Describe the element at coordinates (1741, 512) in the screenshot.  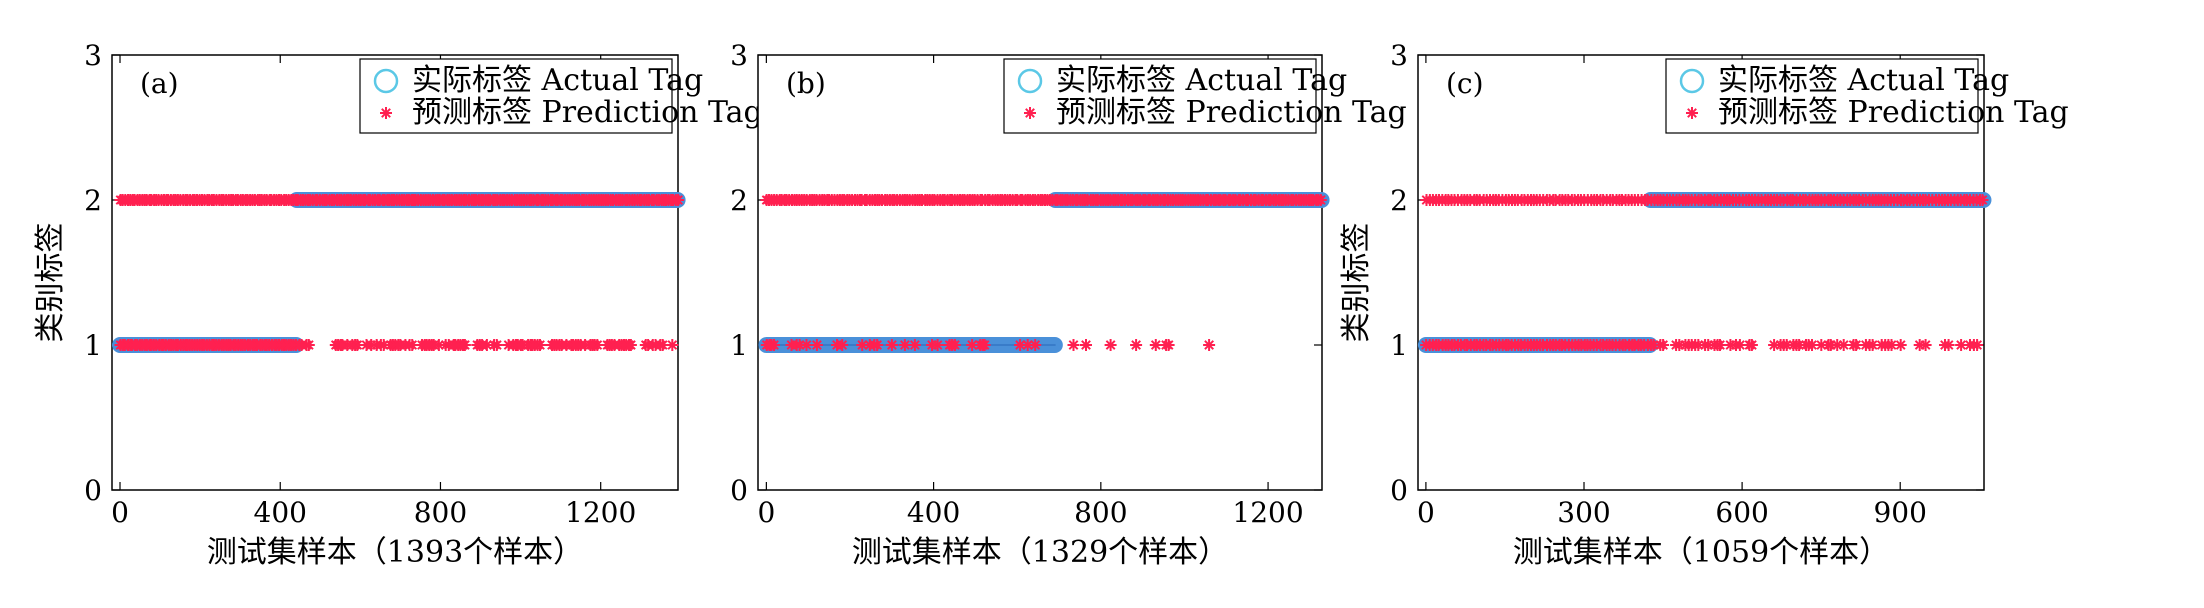
I see `x-tick-label: 600` at that location.